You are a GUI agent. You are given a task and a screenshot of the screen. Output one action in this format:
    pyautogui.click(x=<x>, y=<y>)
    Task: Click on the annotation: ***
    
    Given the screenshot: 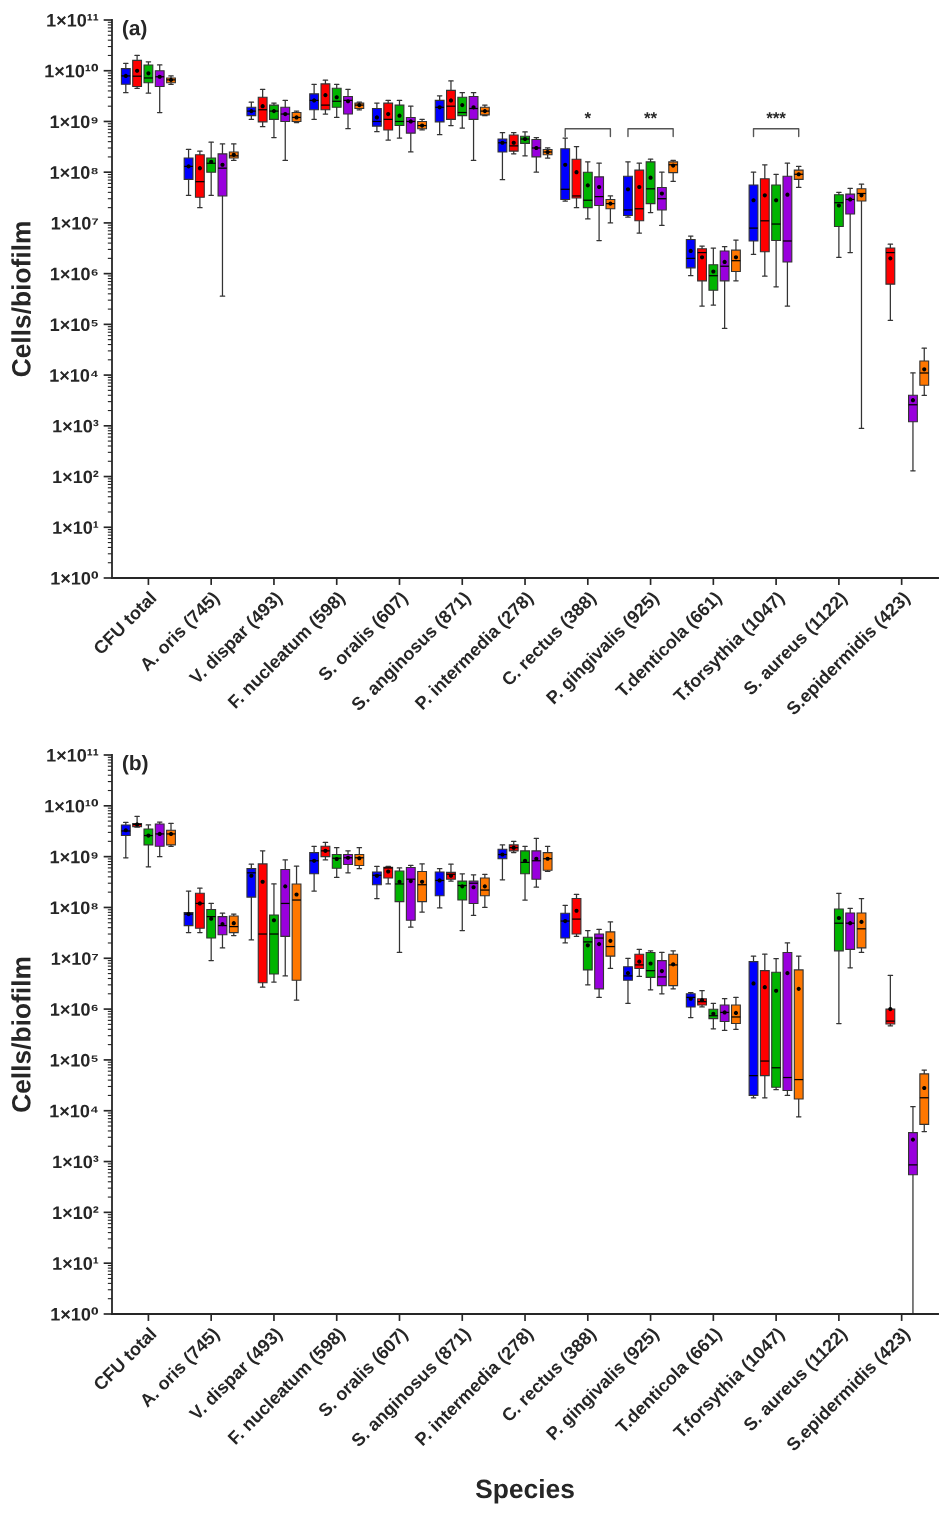 What is the action you would take?
    pyautogui.click(x=776, y=115)
    